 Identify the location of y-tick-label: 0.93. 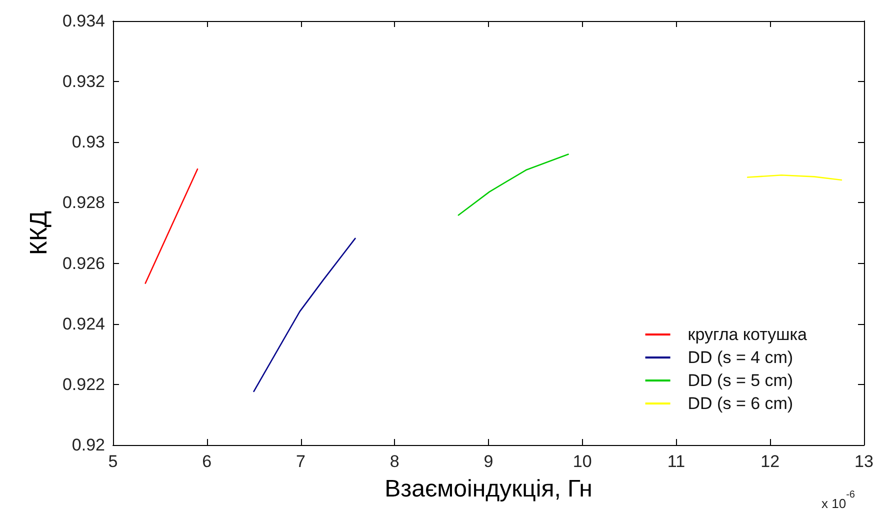
(88, 142).